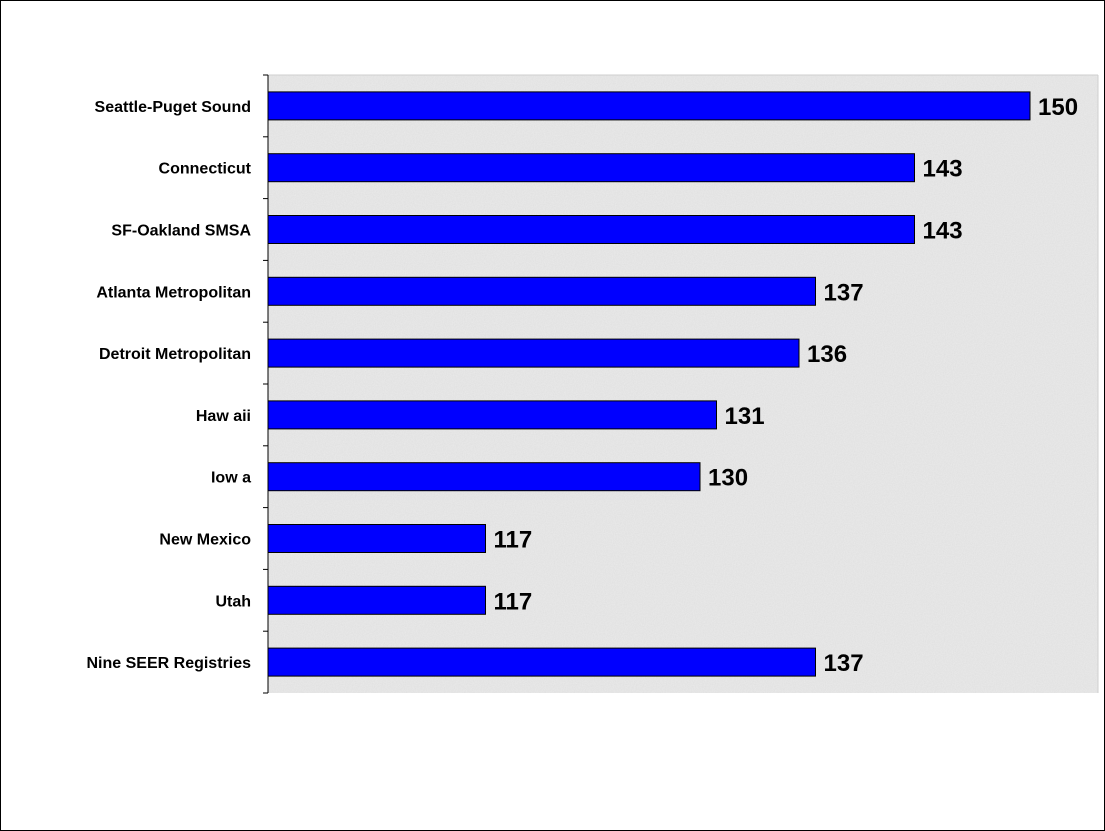 The height and width of the screenshot is (831, 1105). Describe the element at coordinates (745, 416) in the screenshot. I see `data-label: 131` at that location.